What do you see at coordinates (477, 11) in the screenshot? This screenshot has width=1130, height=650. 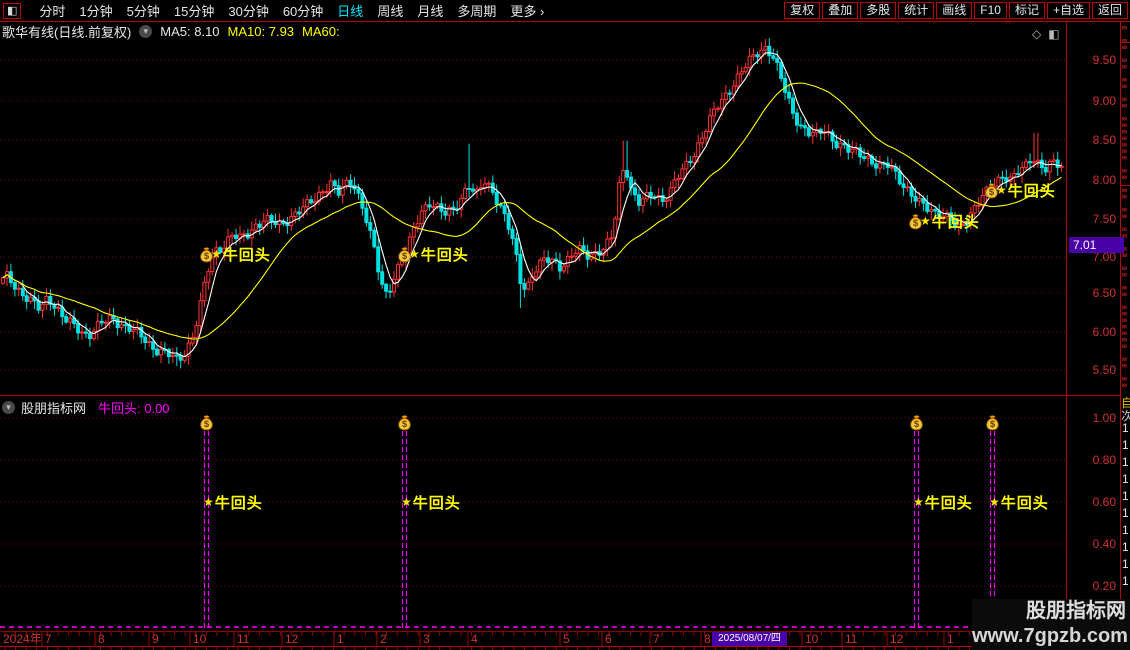 I see `period-tab-多周期: 多周期` at bounding box center [477, 11].